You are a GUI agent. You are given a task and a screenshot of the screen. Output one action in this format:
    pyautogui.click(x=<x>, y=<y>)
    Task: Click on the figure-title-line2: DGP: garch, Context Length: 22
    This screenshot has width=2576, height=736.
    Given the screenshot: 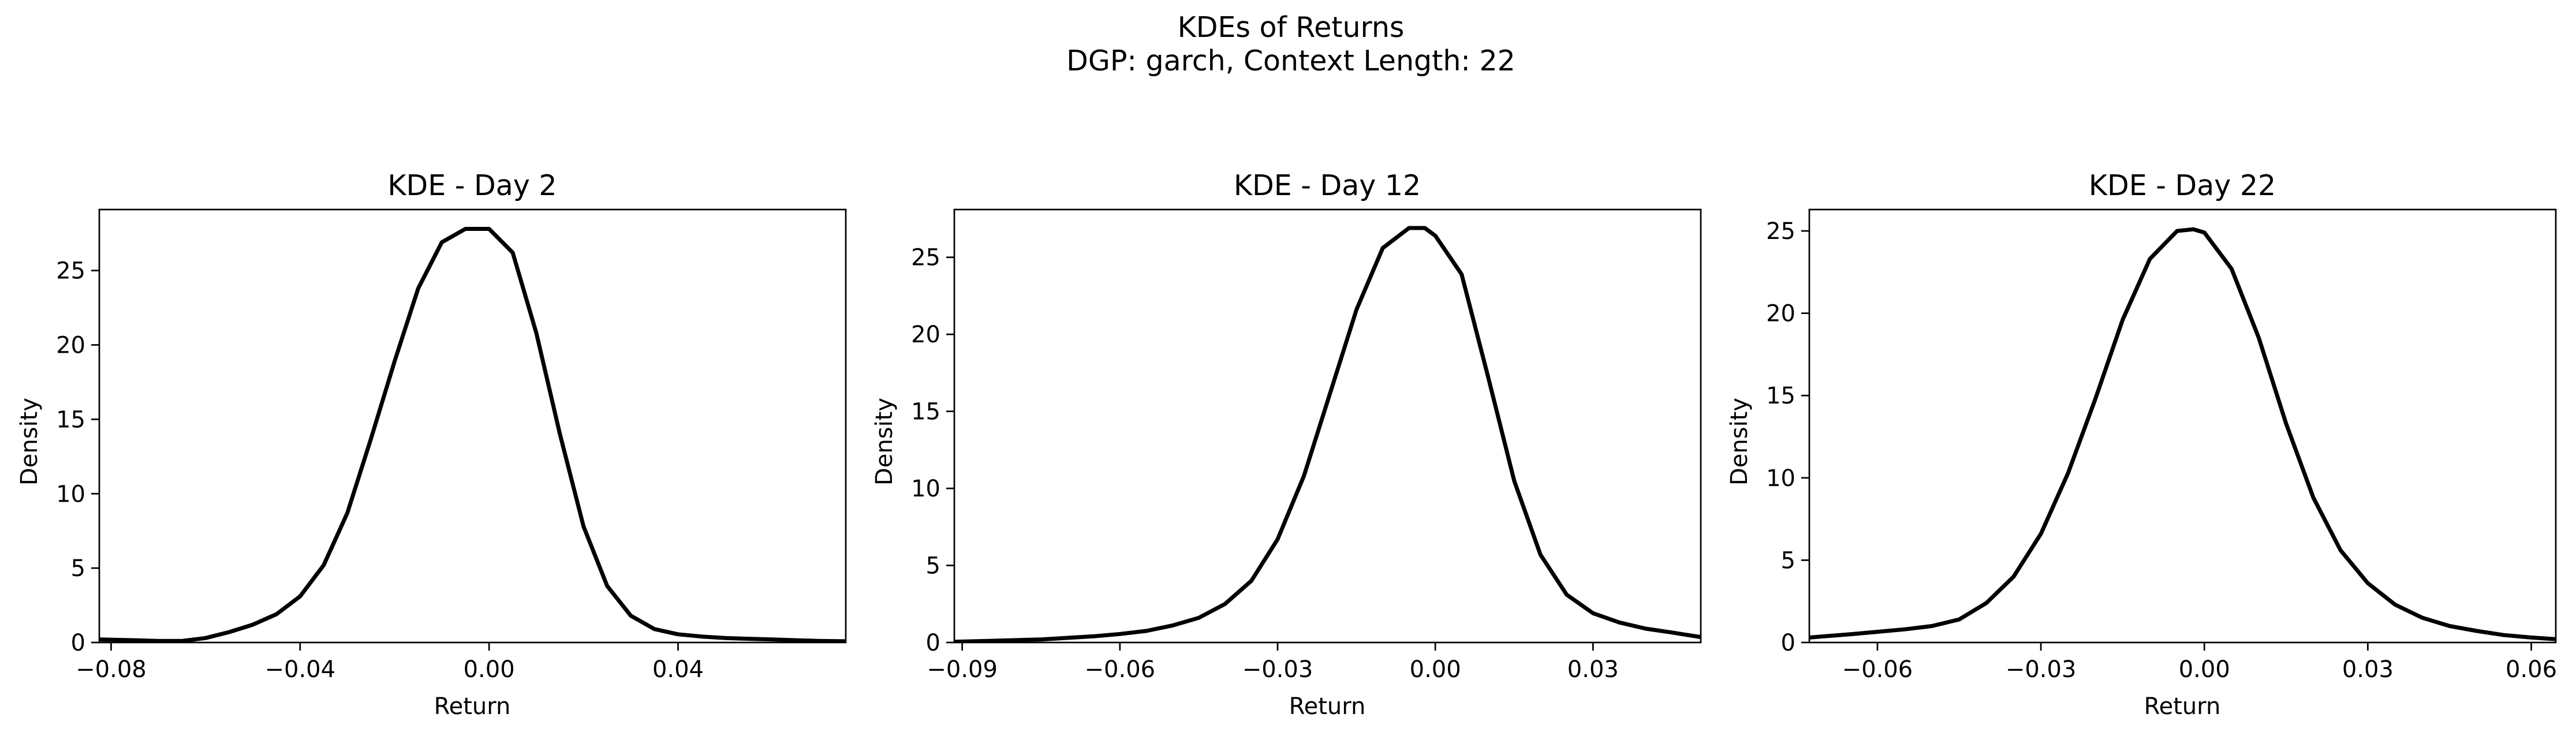 What is the action you would take?
    pyautogui.click(x=1290, y=60)
    